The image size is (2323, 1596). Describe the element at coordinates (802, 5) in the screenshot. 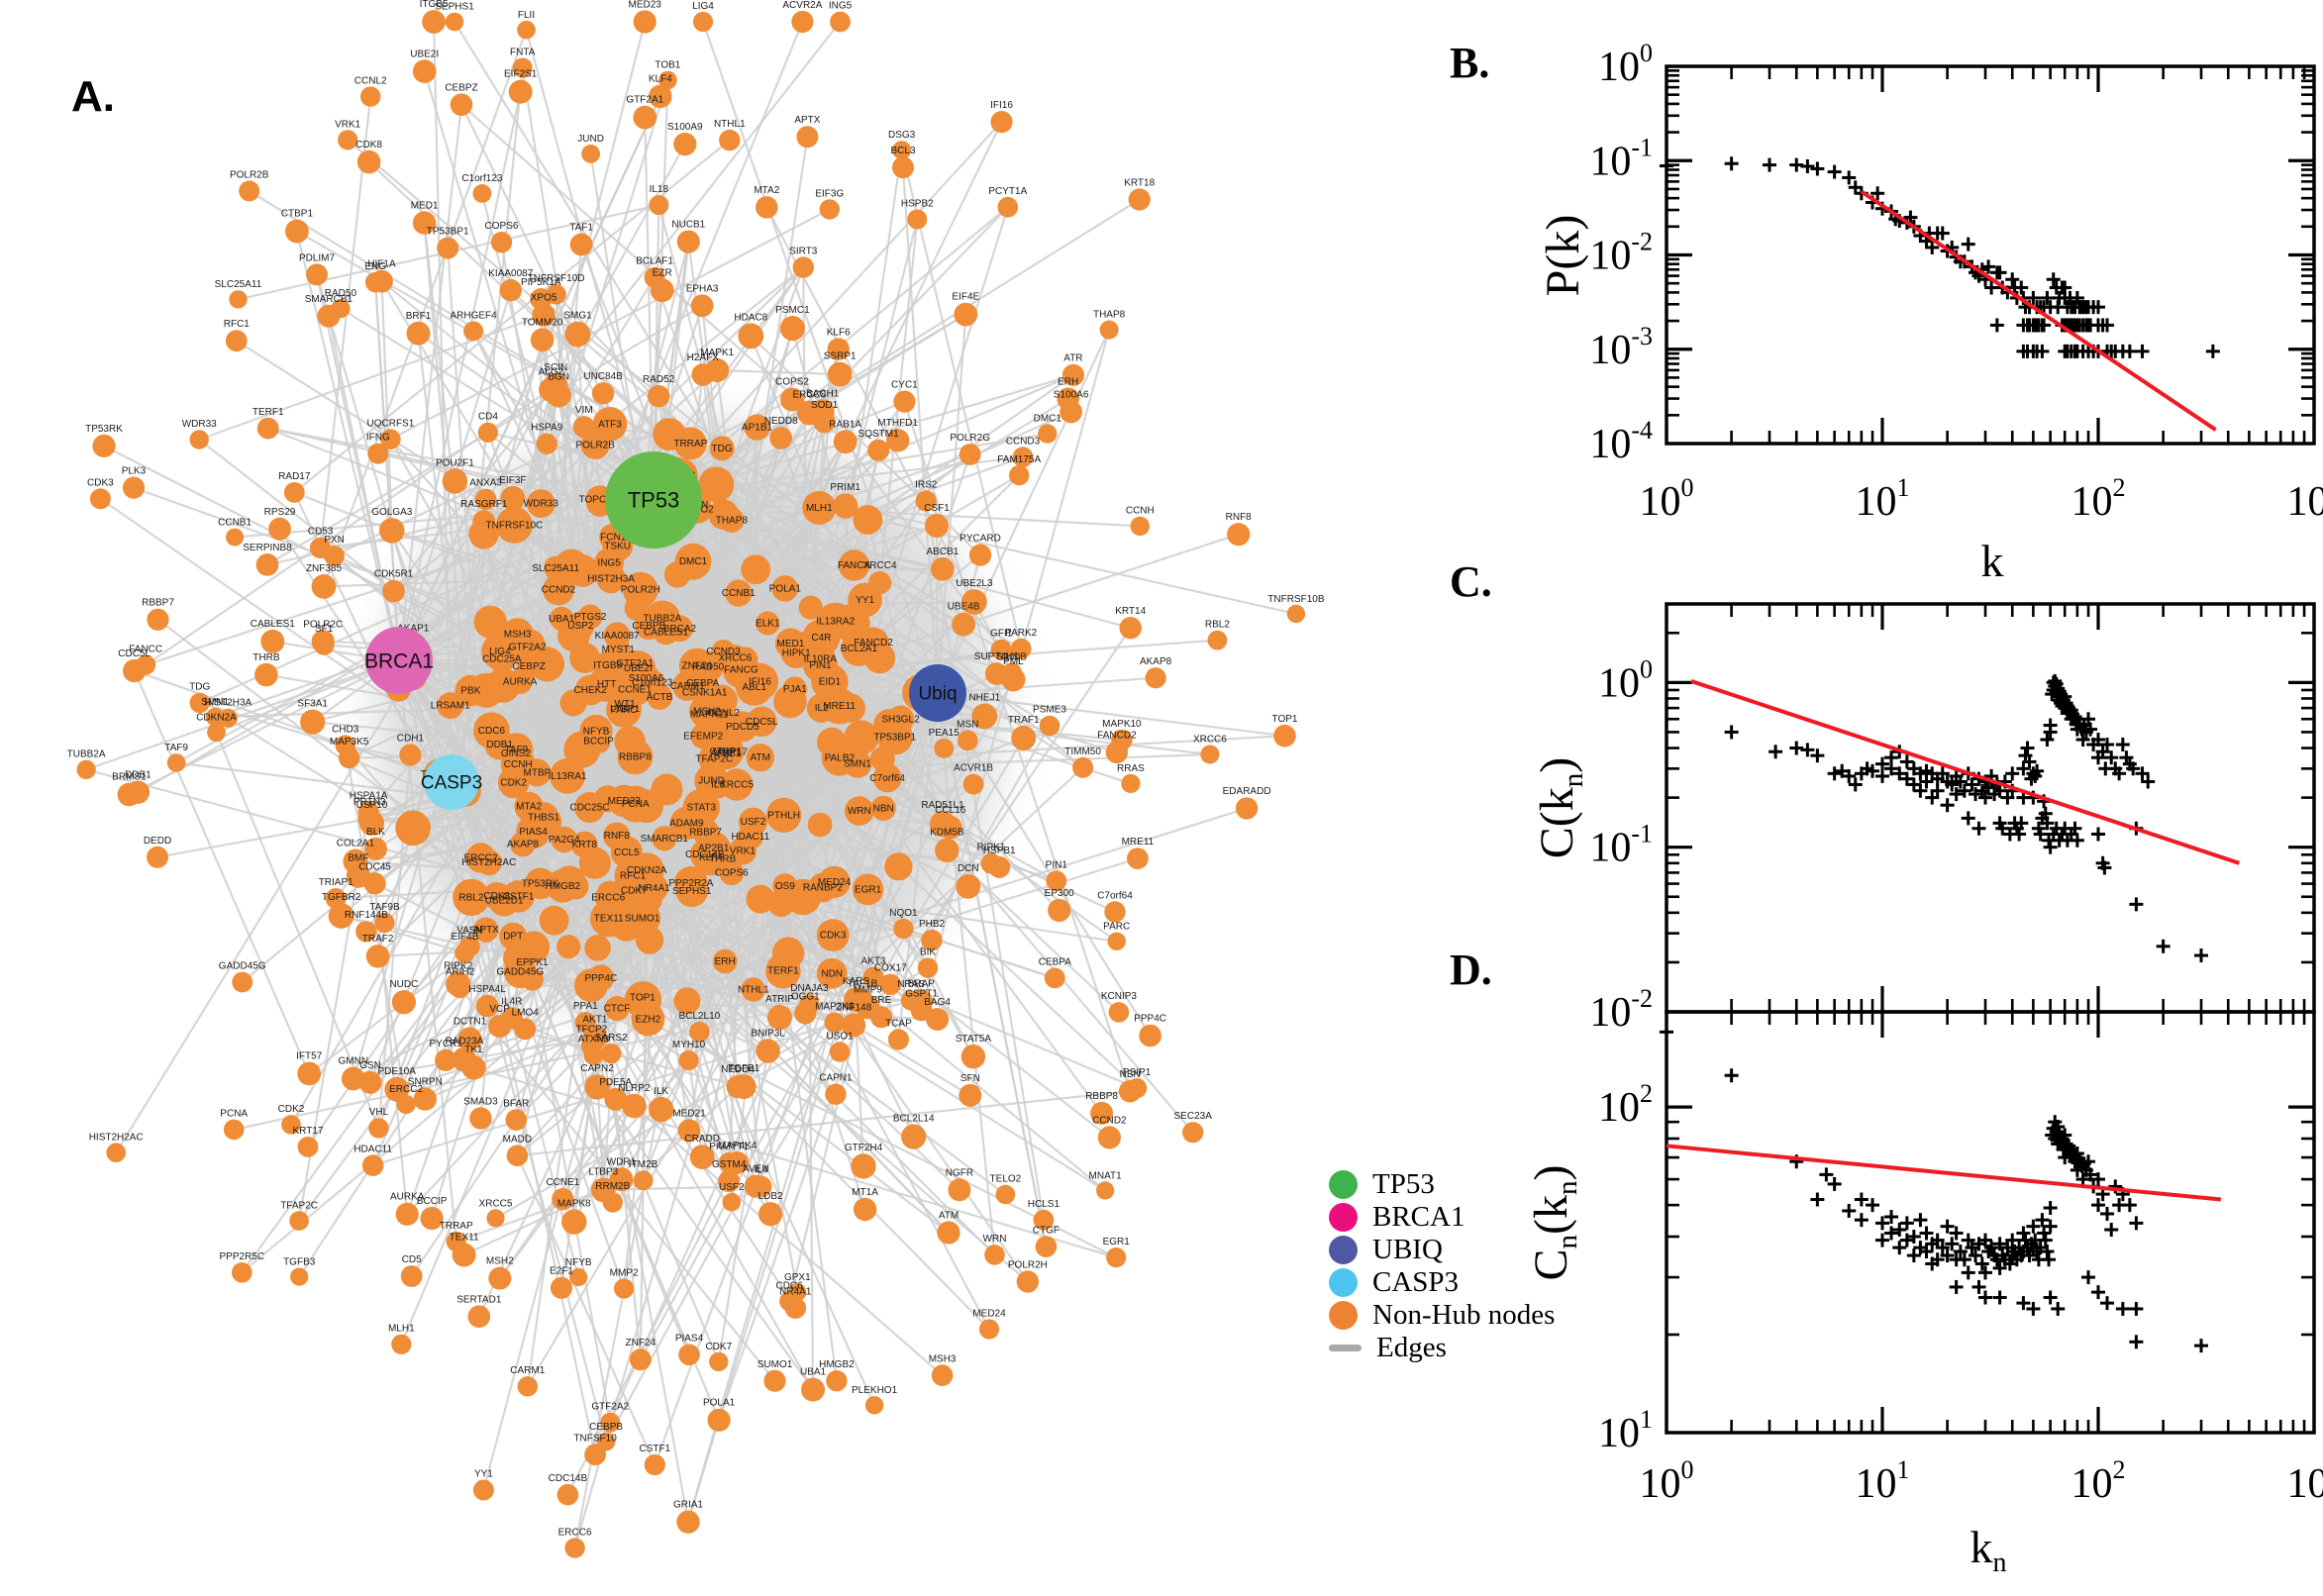

I see `svg-text: ACVR2A` at that location.